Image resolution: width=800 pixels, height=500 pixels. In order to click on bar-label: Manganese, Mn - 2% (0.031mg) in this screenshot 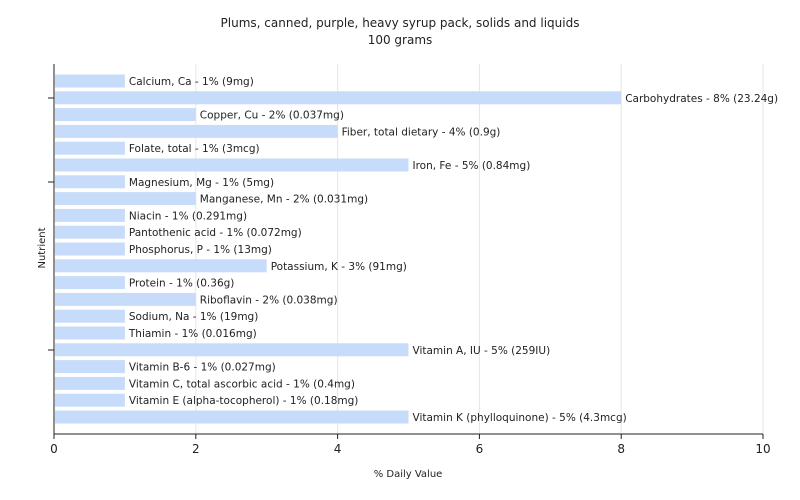, I will do `click(284, 200)`.